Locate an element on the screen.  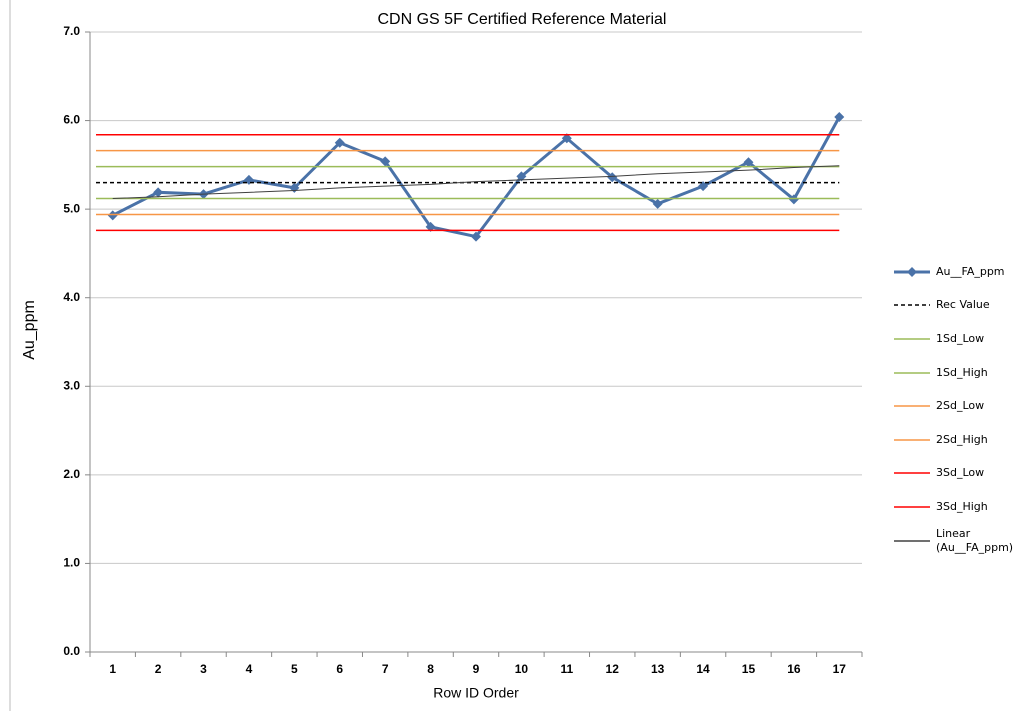
x-tick-label: 3 is located at coordinates (203, 669).